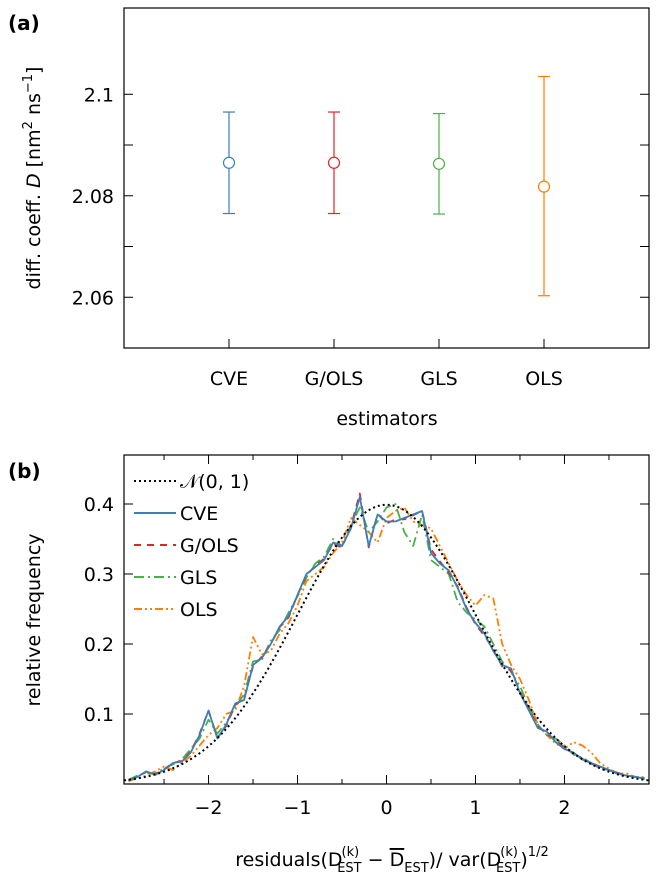  I want to click on legend-entry: CVE, so click(176, 514).